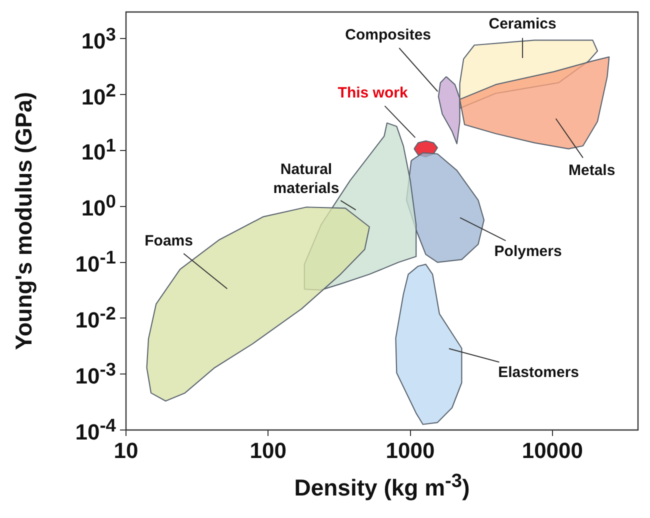  Describe the element at coordinates (98, 94) in the screenshot. I see `y-tick-label: 10$^{2}$` at that location.